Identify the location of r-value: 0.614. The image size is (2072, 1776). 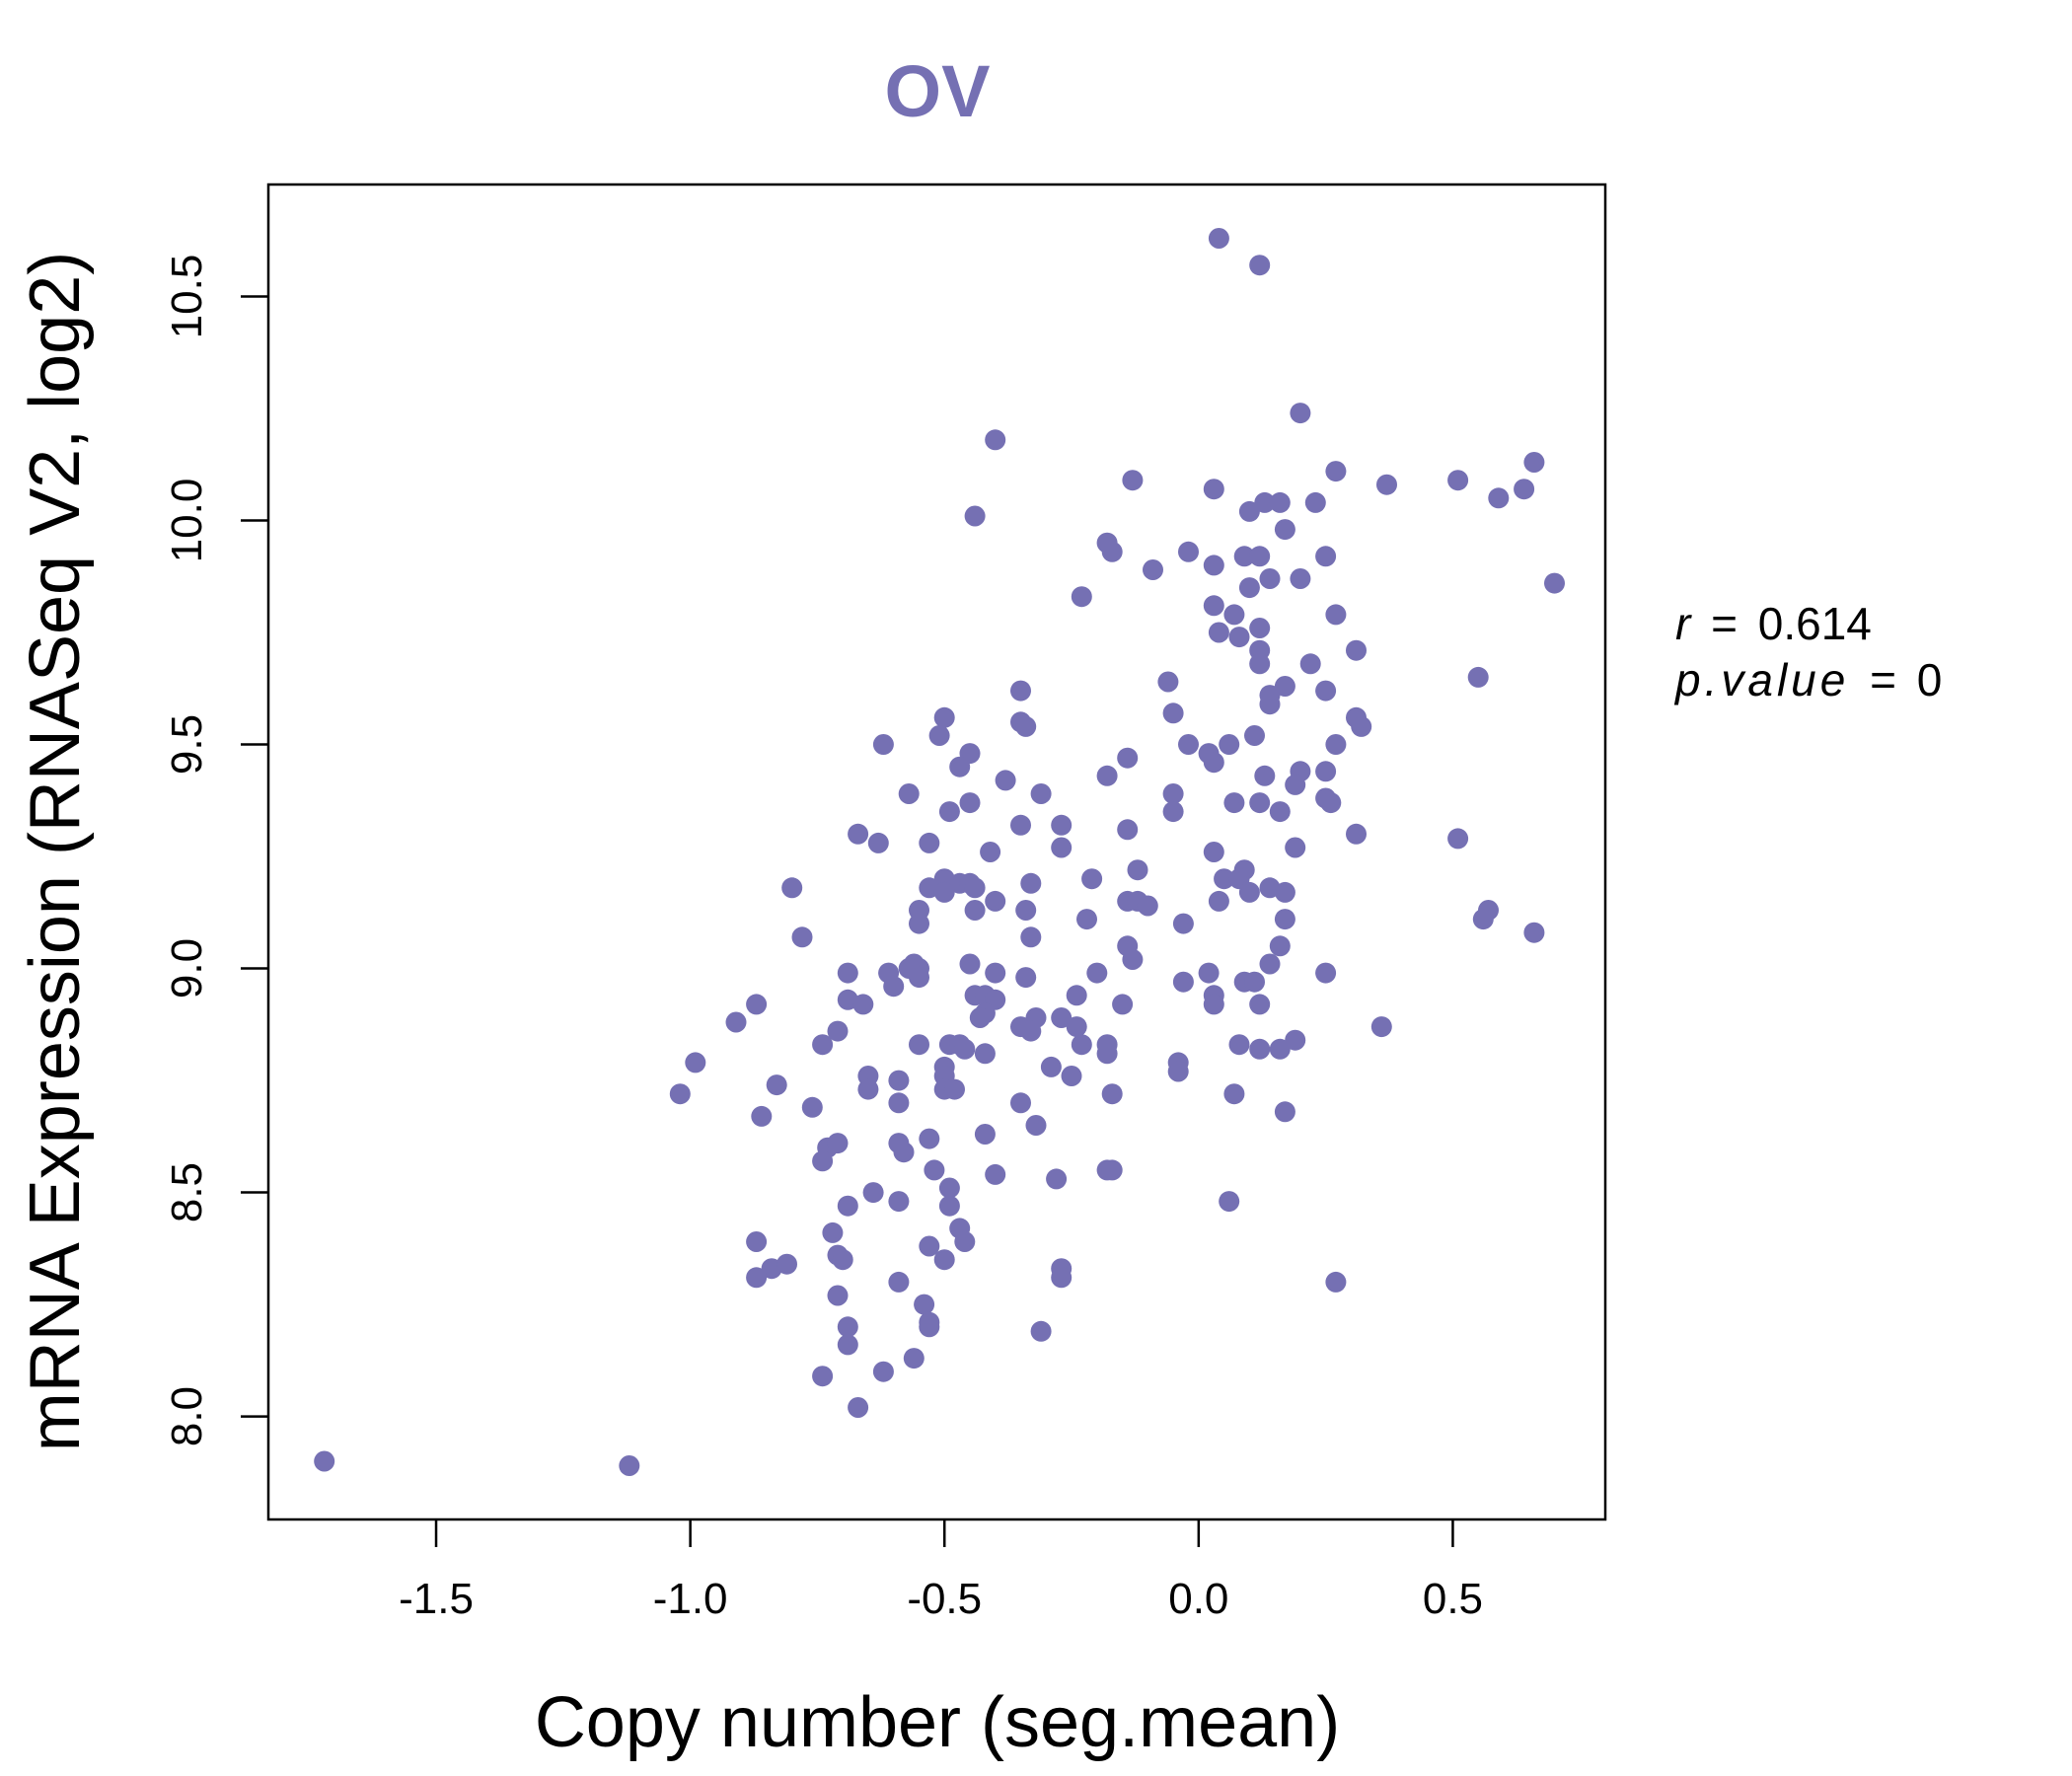
(1815, 624).